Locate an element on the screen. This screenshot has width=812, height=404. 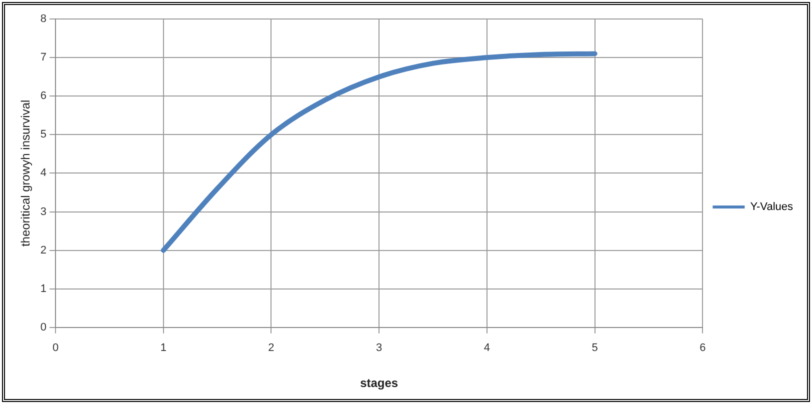
x-tick-label: 2 is located at coordinates (271, 348).